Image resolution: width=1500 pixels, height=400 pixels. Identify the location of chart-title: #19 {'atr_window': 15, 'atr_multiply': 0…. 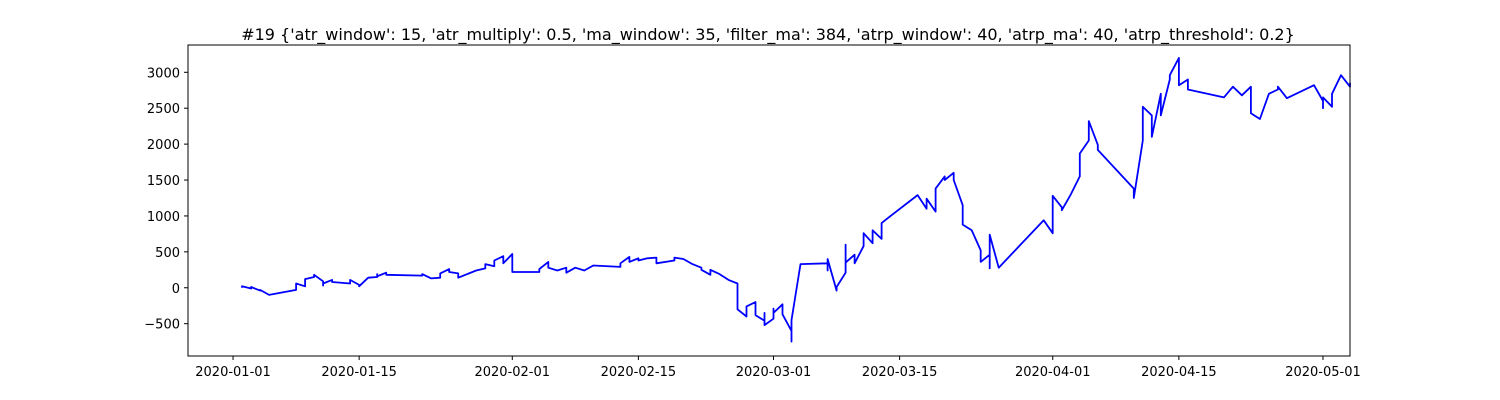
(768, 35).